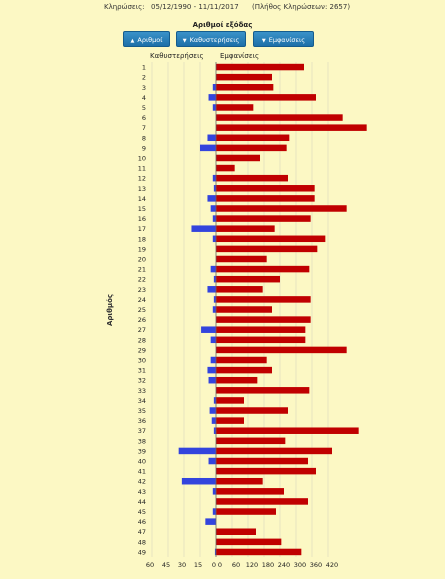 The image size is (445, 579). I want to click on left-axis-tick-label: 30, so click(182, 565).